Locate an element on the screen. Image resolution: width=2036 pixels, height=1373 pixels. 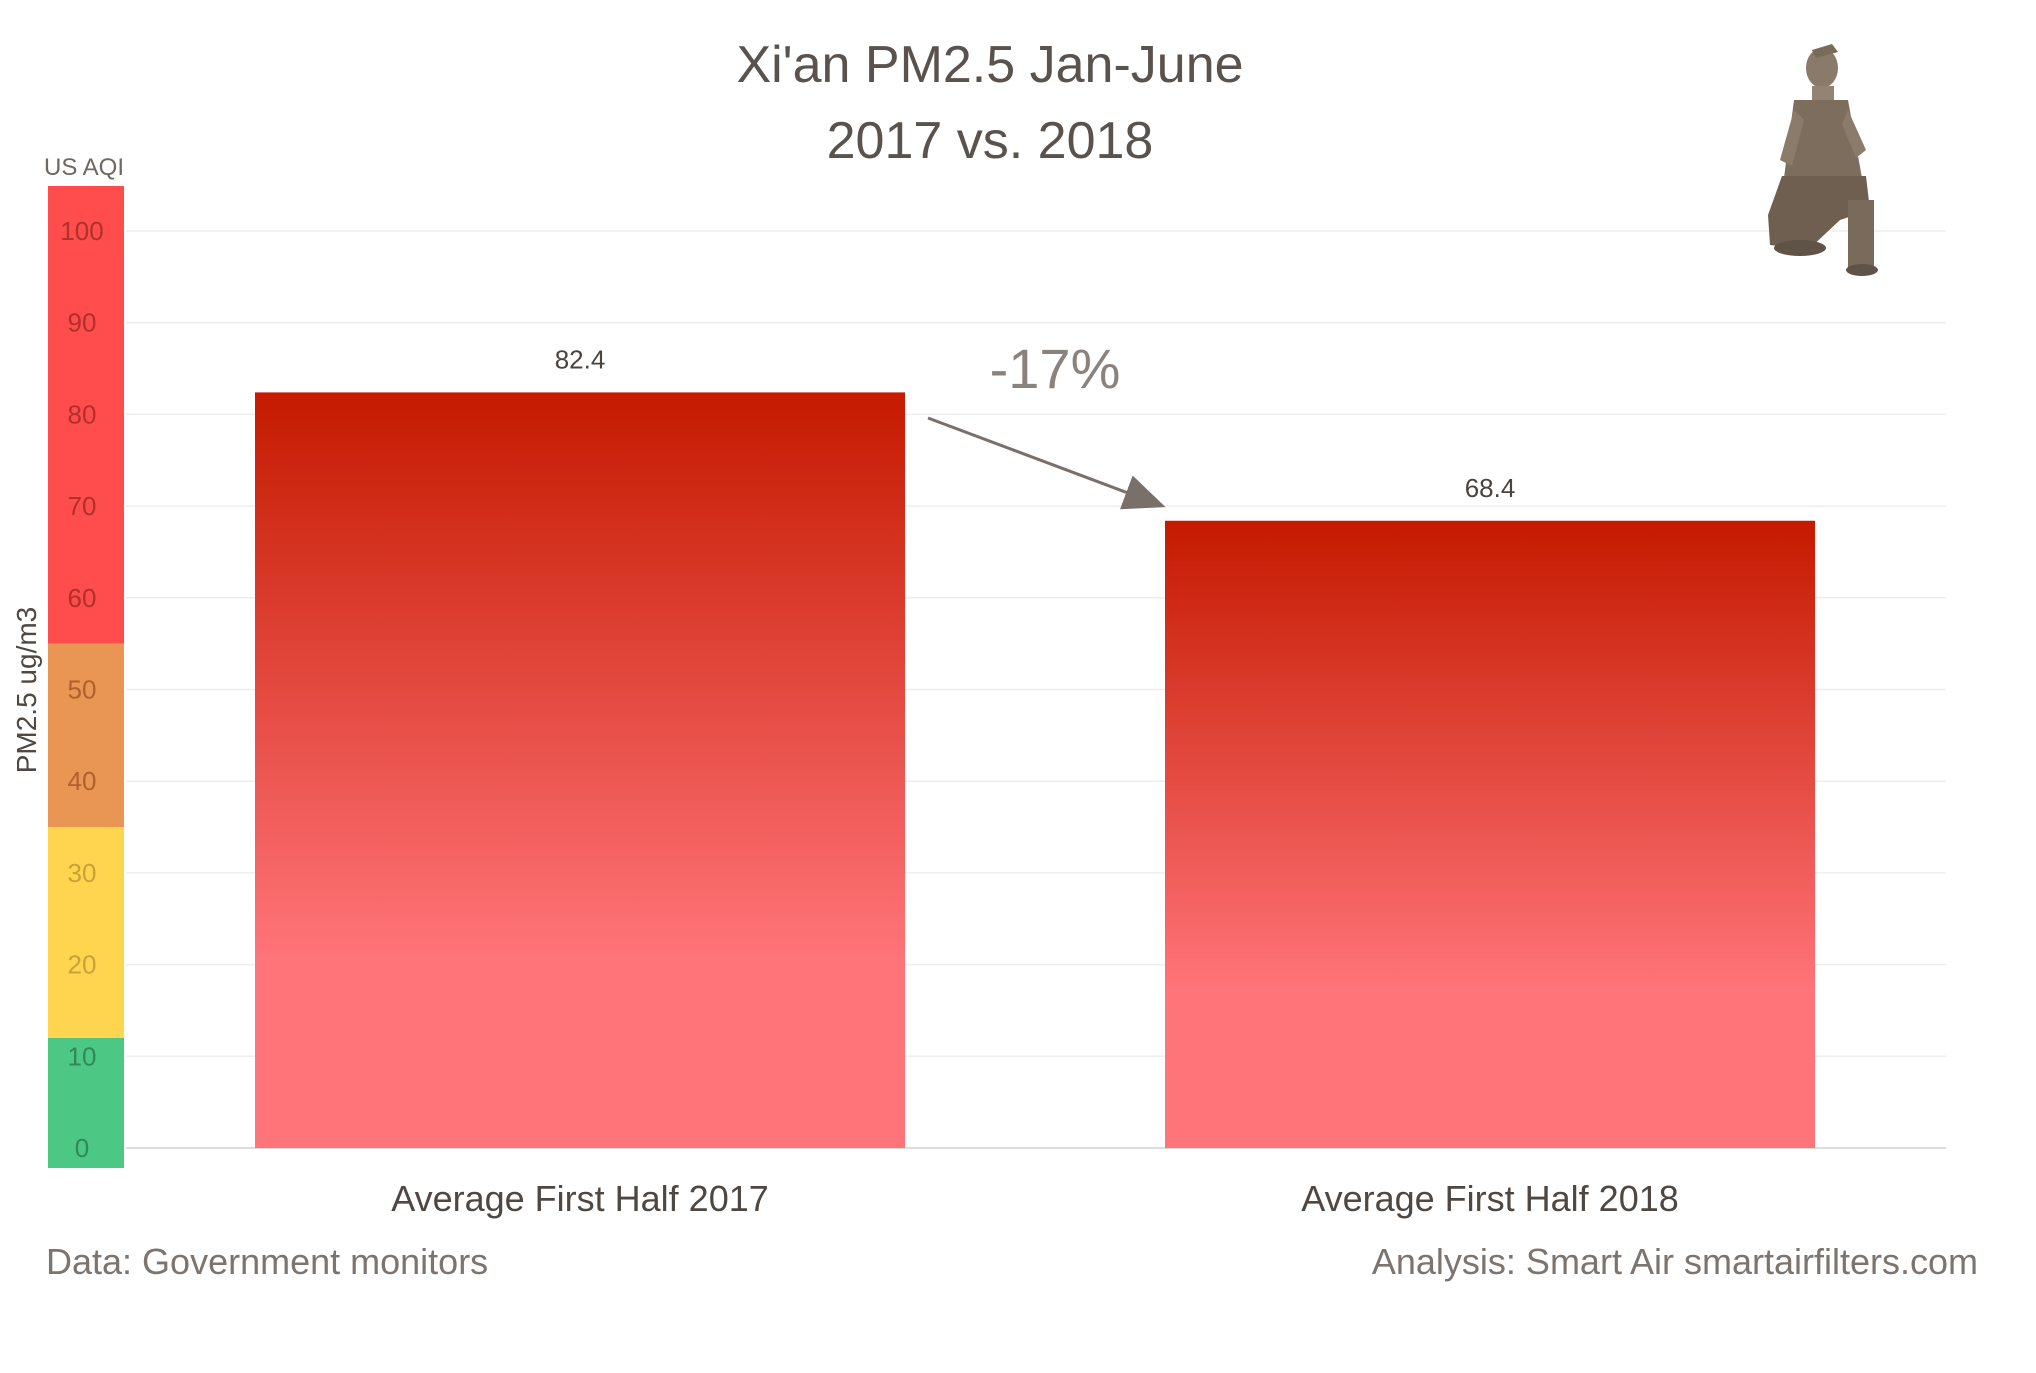
chart-title-line2: 2017 vs. 2018 is located at coordinates (990, 141).